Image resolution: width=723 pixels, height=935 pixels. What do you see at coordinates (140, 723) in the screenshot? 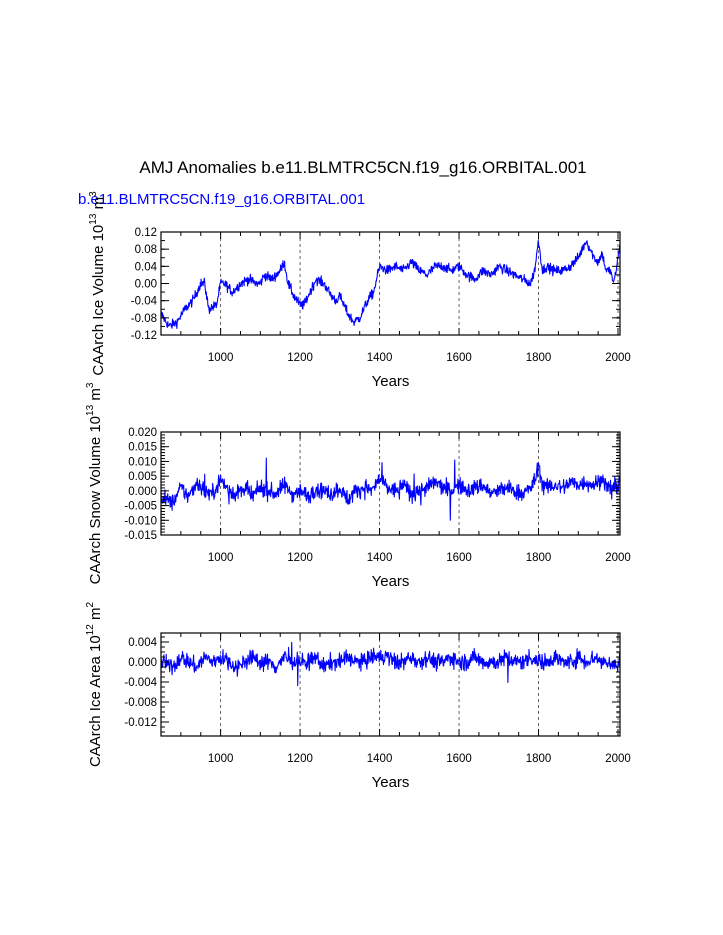
I see `y-tick-label: -0.012` at bounding box center [140, 723].